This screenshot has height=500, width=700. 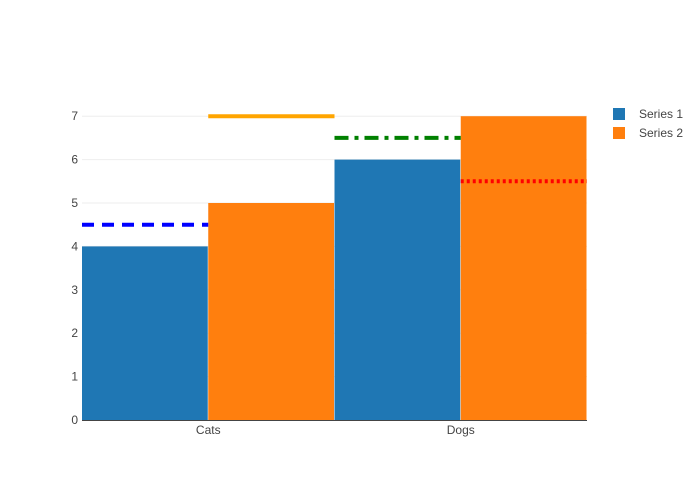 What do you see at coordinates (461, 430) in the screenshot?
I see `x-tick-label: Dogs` at bounding box center [461, 430].